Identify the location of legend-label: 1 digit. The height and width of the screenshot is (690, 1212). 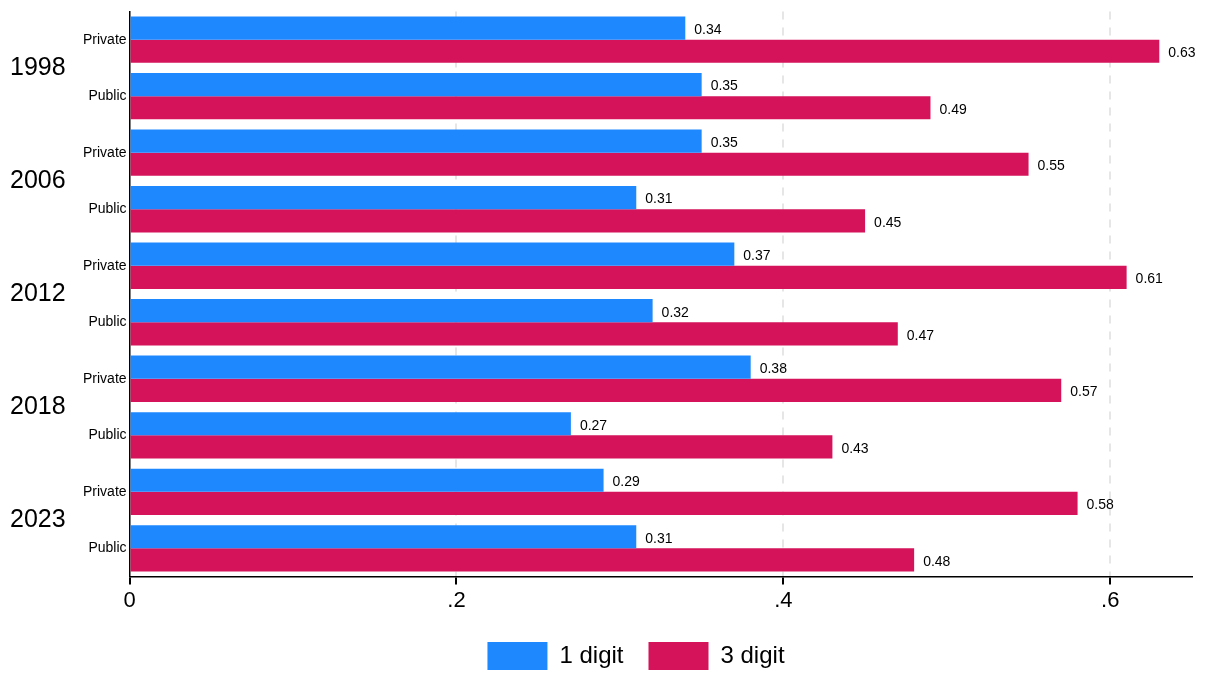
(591, 654).